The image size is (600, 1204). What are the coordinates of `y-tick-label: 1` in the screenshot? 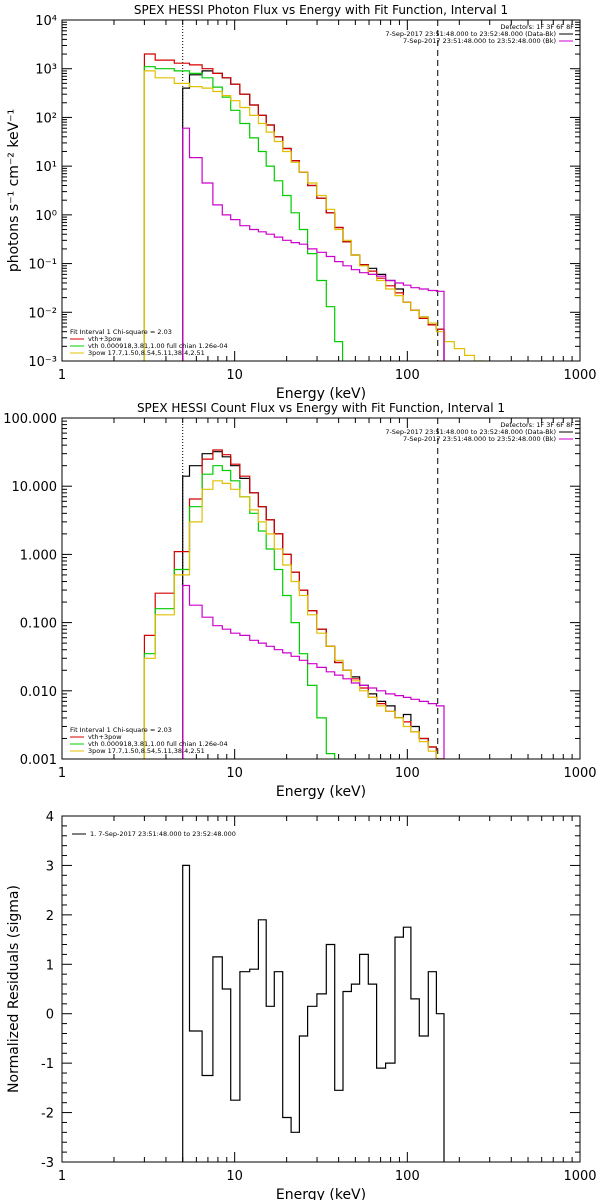 It's located at (50, 965).